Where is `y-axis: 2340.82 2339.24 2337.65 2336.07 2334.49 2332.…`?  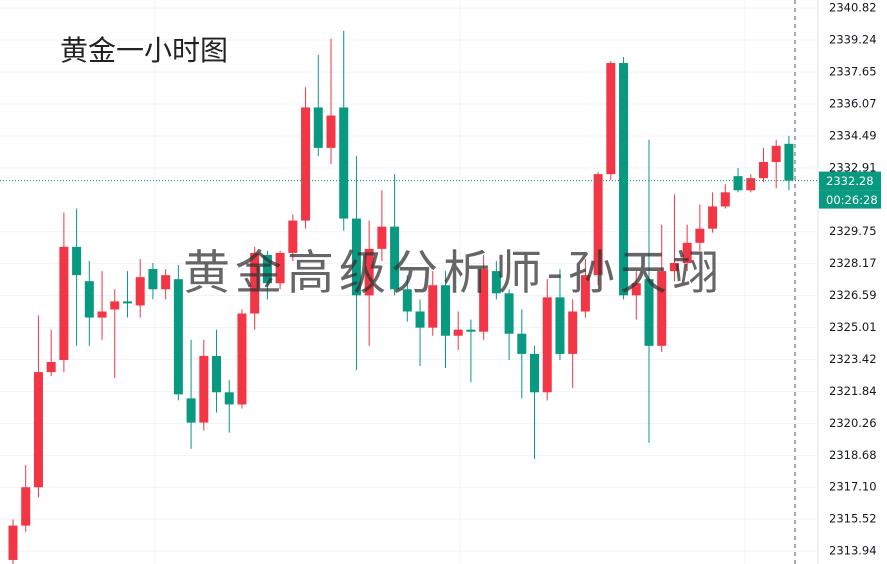 y-axis: 2340.82 2339.24 2337.65 2336.07 2334.49 2332.… is located at coordinates (853, 279).